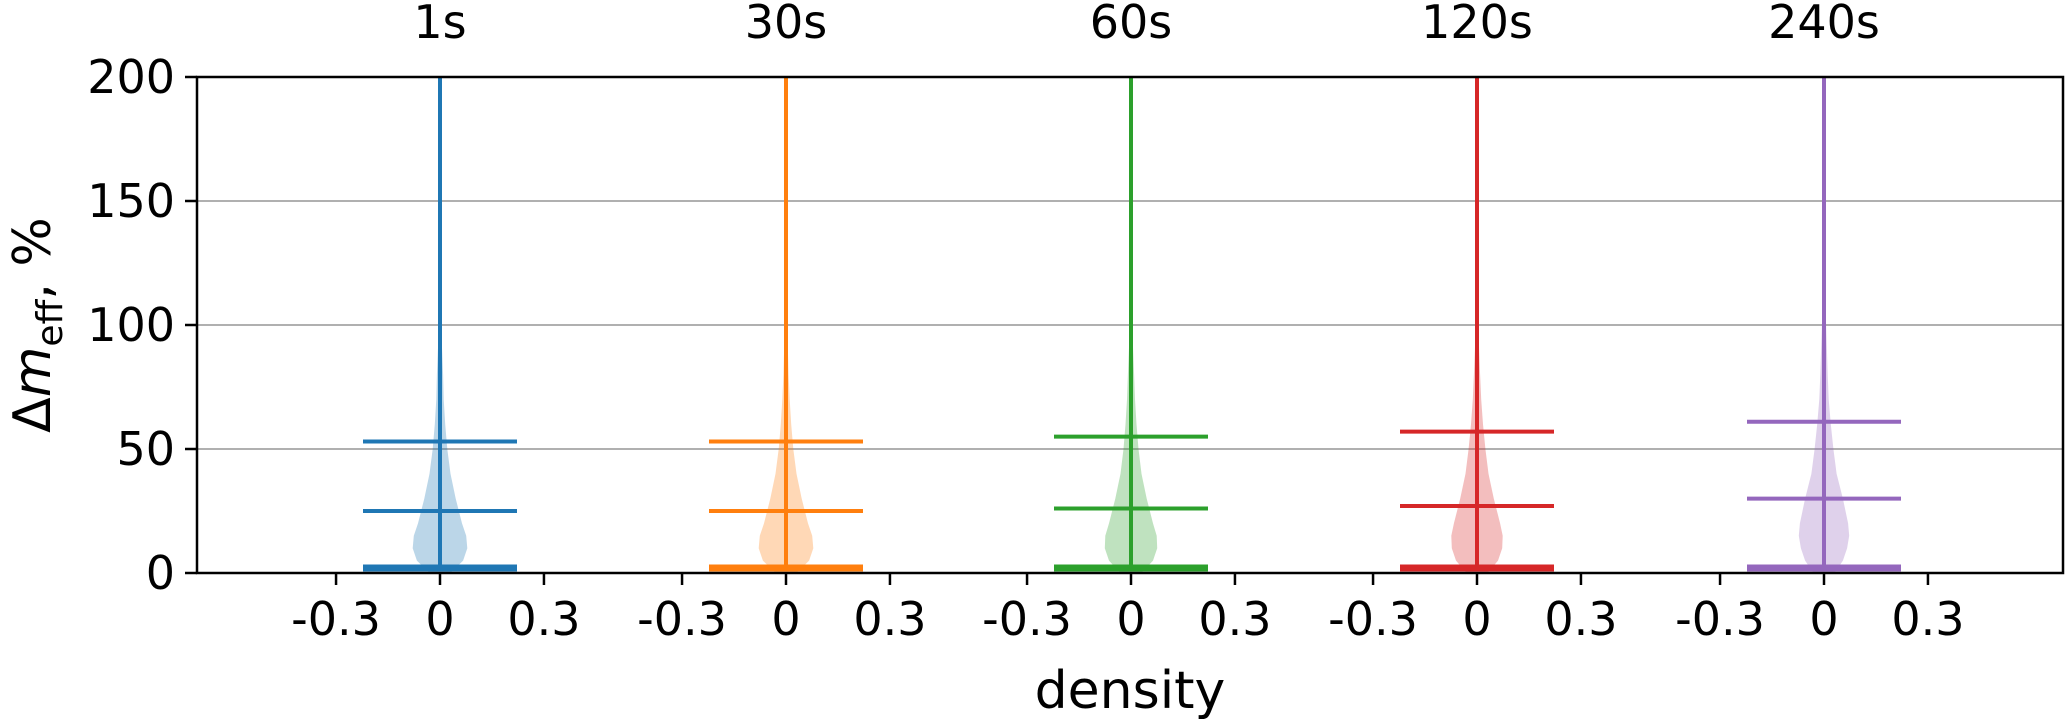 The image size is (2067, 723). I want to click on subplot-title-60s: 60s, so click(1131, 24).